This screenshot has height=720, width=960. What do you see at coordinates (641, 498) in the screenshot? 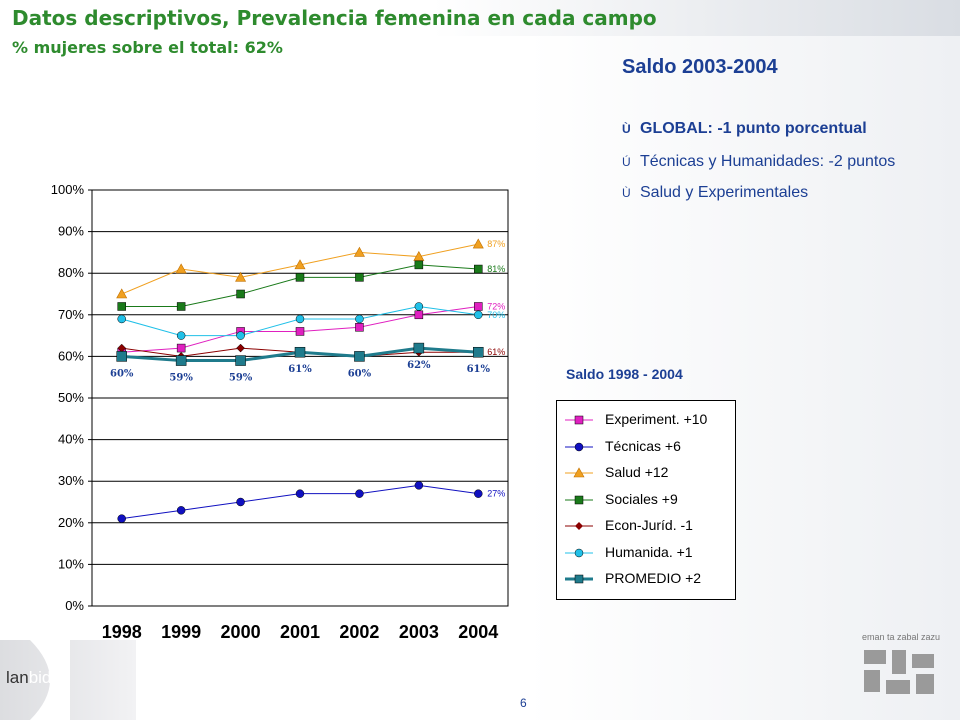
I see `legend-label: Sociales +9` at bounding box center [641, 498].